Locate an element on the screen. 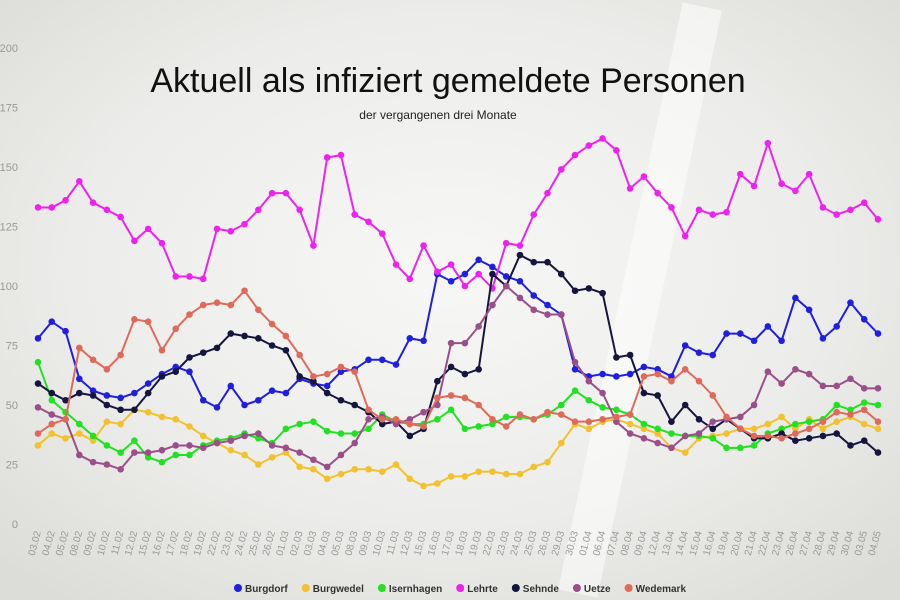  y-tick-label: 200 is located at coordinates (9, 49).